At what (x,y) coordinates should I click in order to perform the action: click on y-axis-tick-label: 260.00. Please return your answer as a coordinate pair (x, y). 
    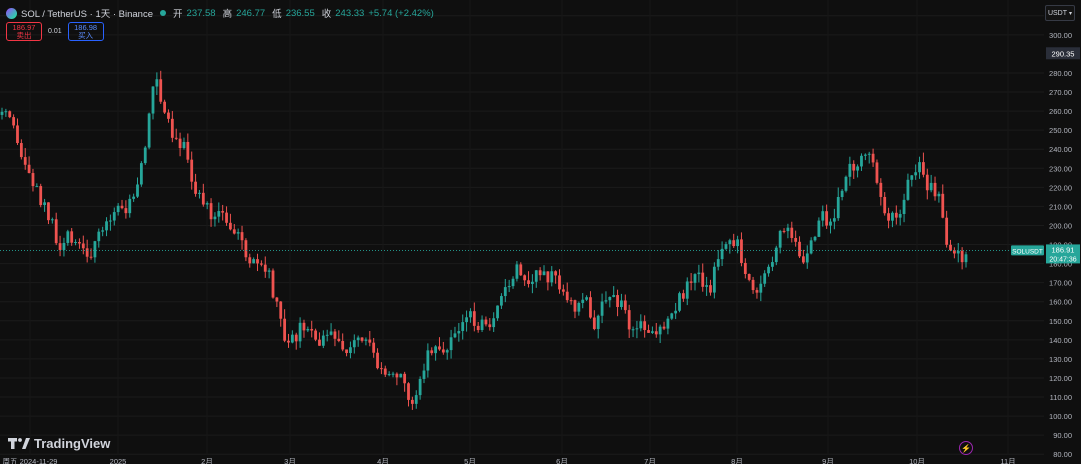
    Looking at the image, I should click on (1060, 111).